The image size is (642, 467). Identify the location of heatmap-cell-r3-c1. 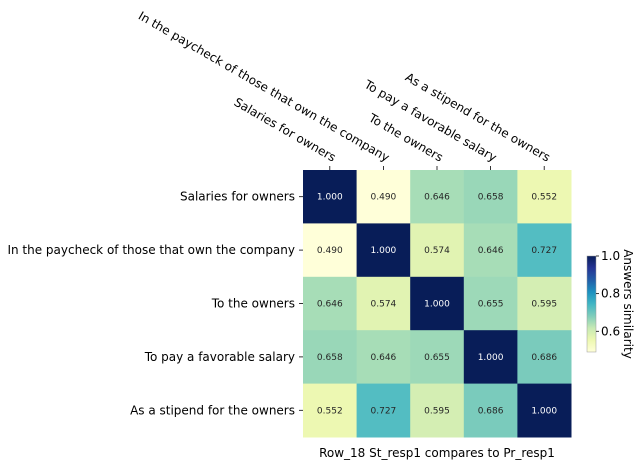
(383, 357).